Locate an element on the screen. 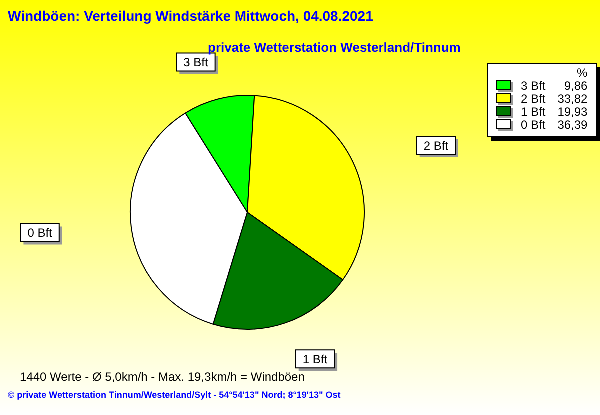 The width and height of the screenshot is (600, 415). legend-label: 3 Bft is located at coordinates (533, 86).